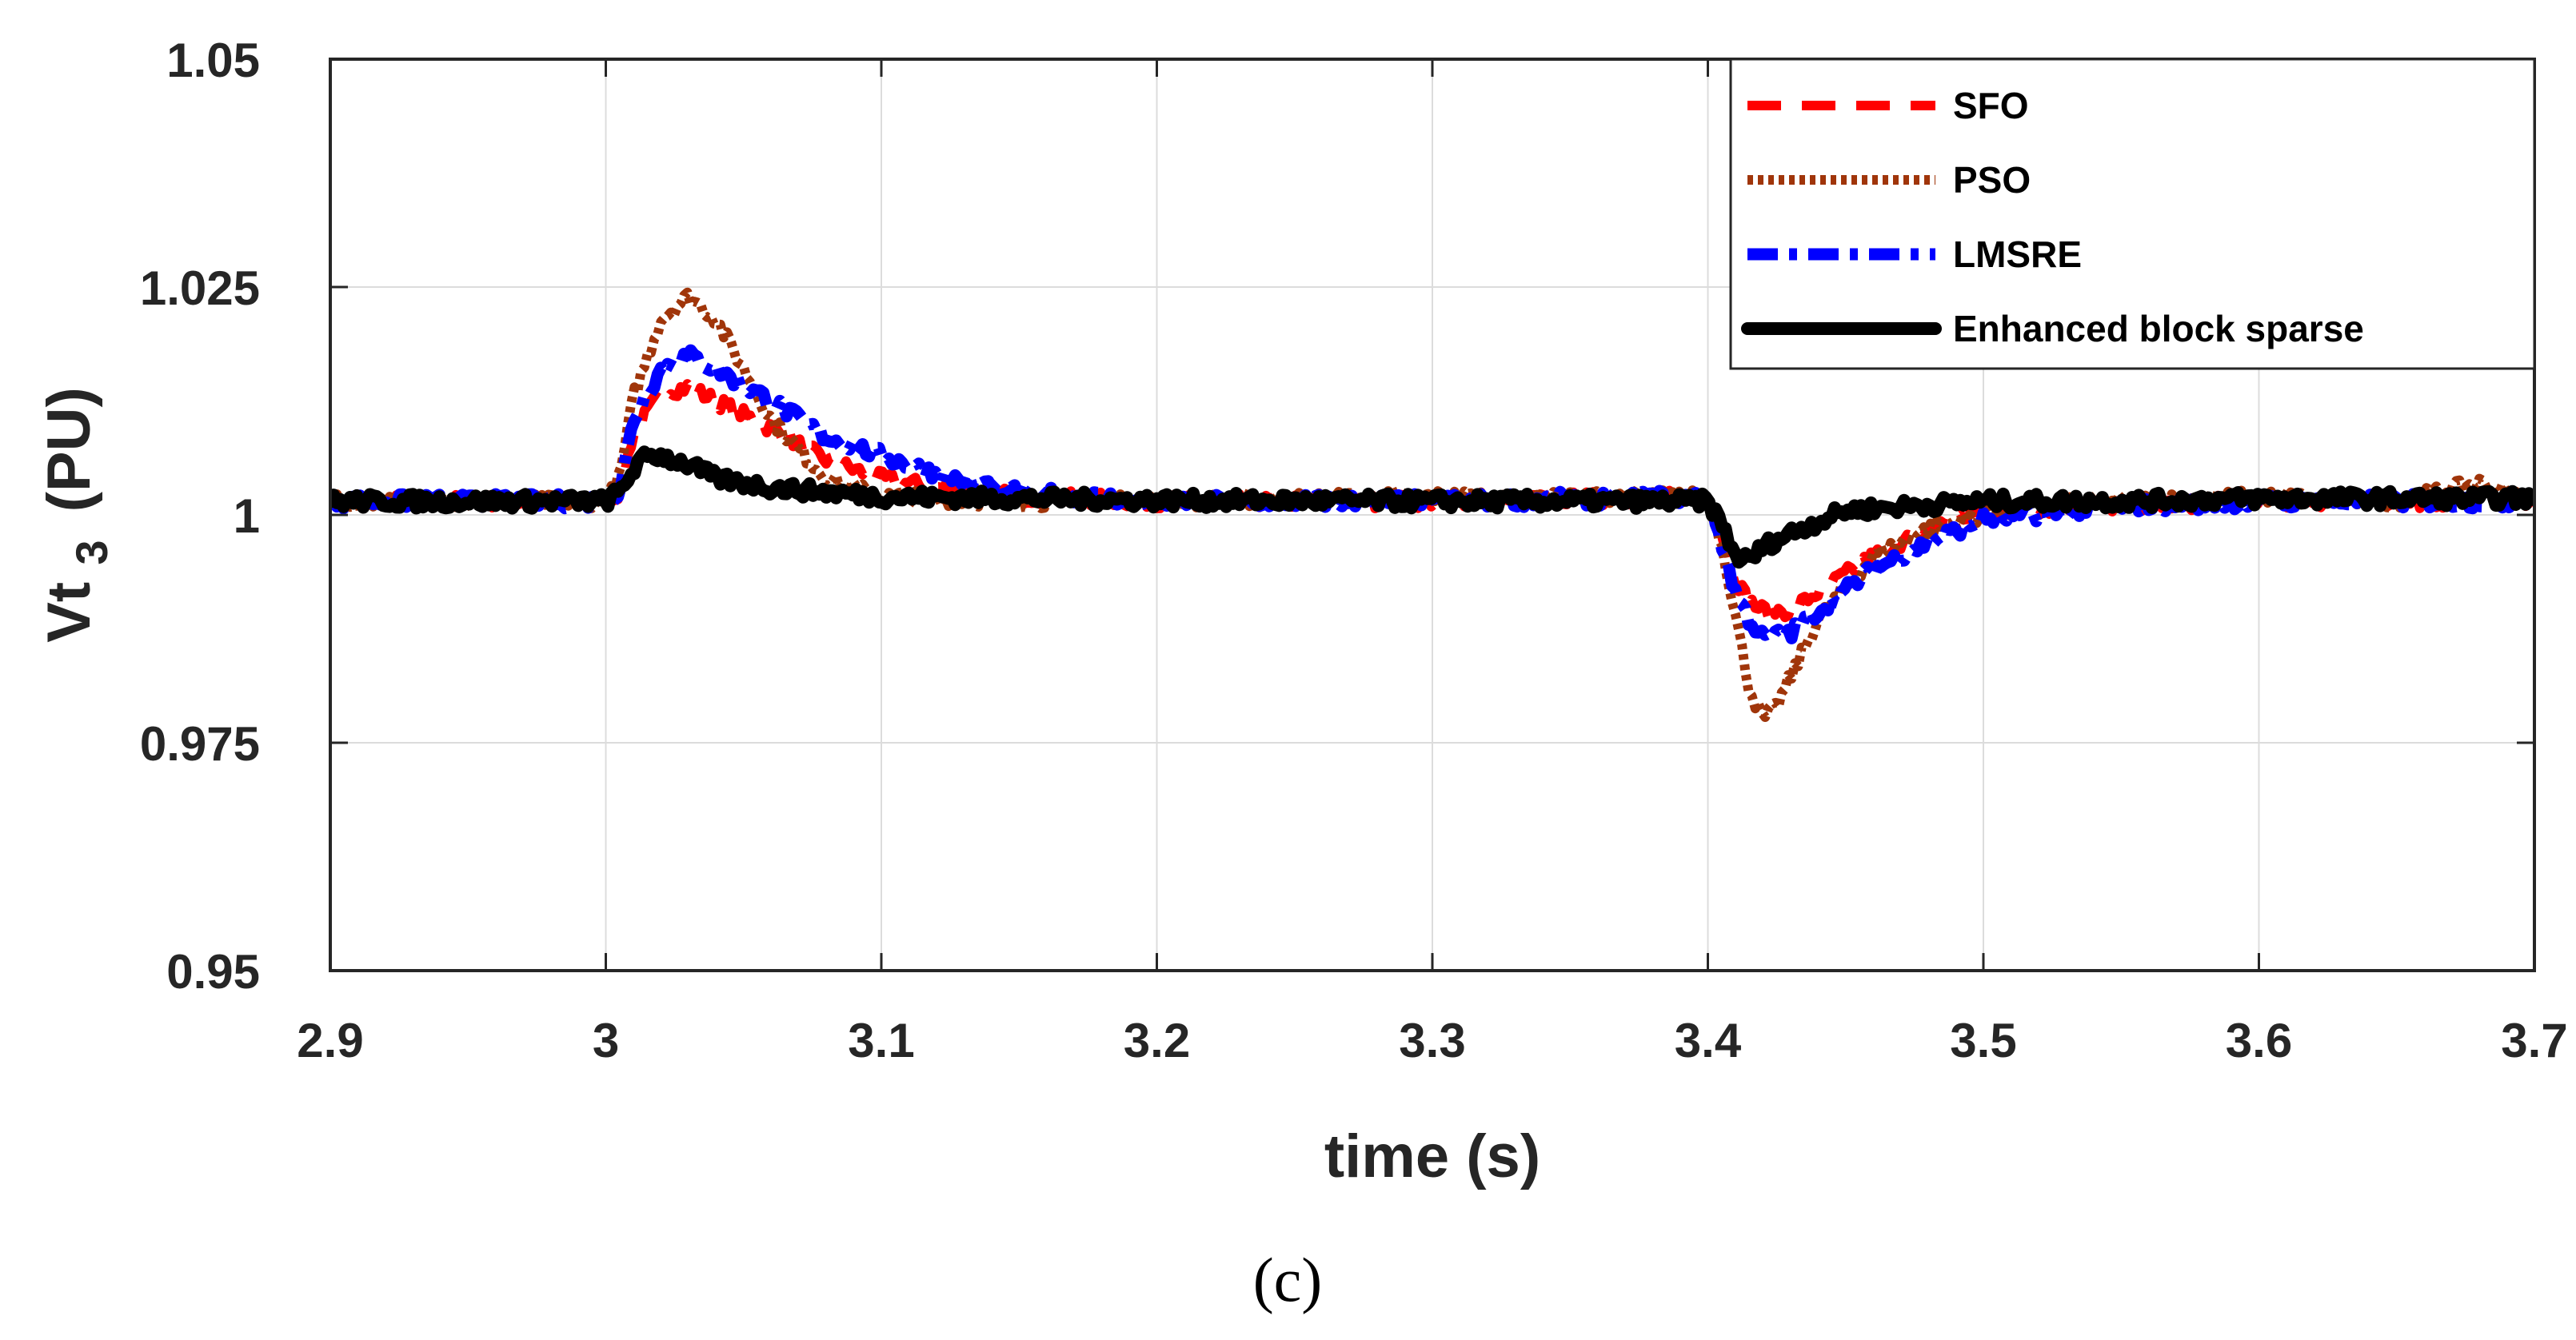 The image size is (2576, 1340). What do you see at coordinates (1157, 1040) in the screenshot?
I see `x-tick-label: 3.2` at bounding box center [1157, 1040].